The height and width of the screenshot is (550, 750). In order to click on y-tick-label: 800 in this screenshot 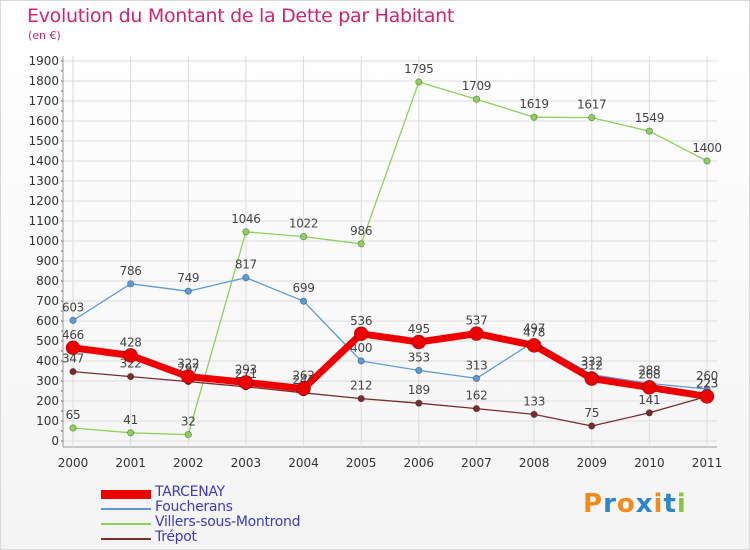, I will do `click(47, 281)`.